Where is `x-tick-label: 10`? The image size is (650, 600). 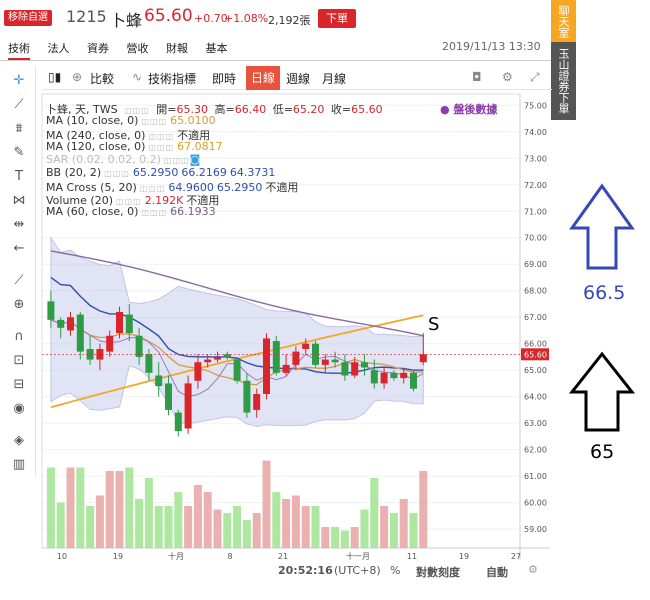 x-tick-label: 10 is located at coordinates (62, 556).